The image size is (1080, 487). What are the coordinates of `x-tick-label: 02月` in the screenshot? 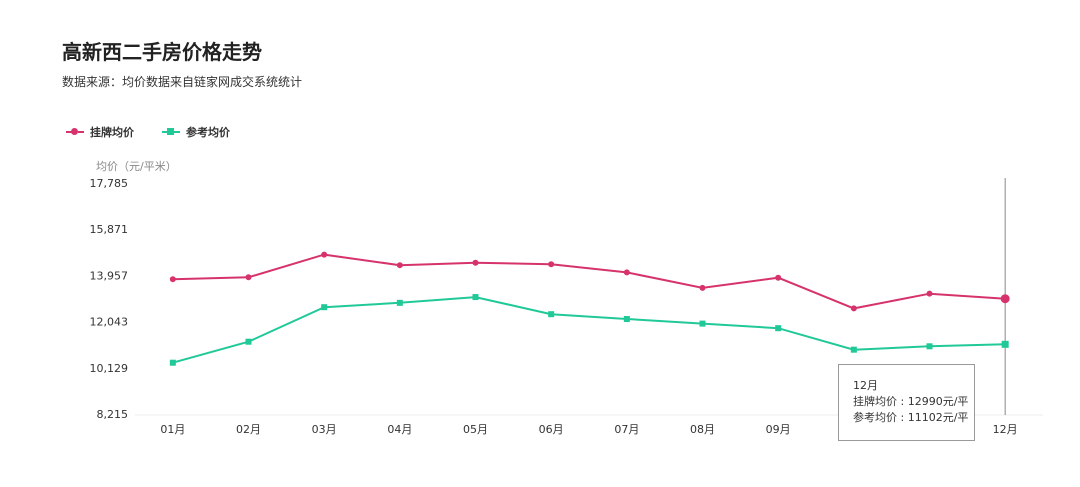 It's located at (248, 429).